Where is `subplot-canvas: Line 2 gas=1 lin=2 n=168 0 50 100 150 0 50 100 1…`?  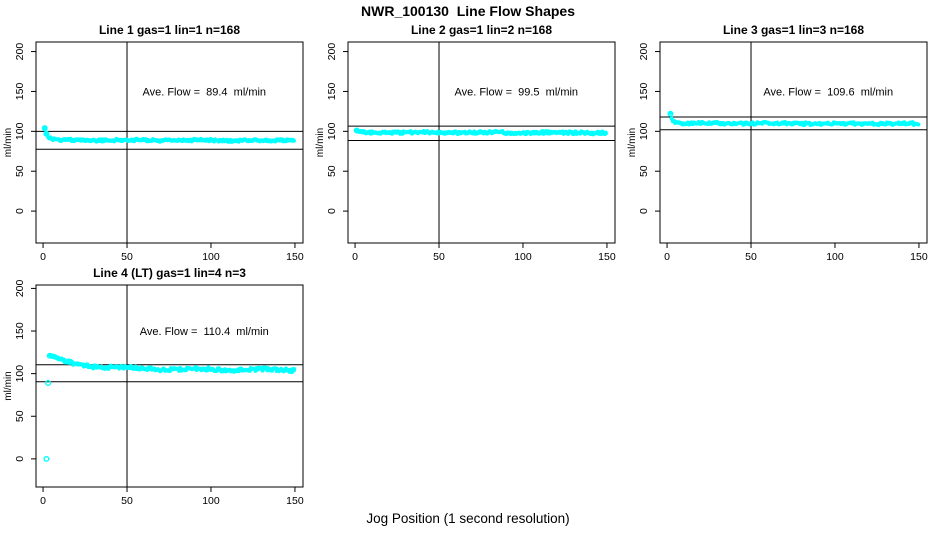
subplot-canvas: Line 2 gas=1 lin=2 n=168 0 50 100 150 0 50 100 1… is located at coordinates (465, 143).